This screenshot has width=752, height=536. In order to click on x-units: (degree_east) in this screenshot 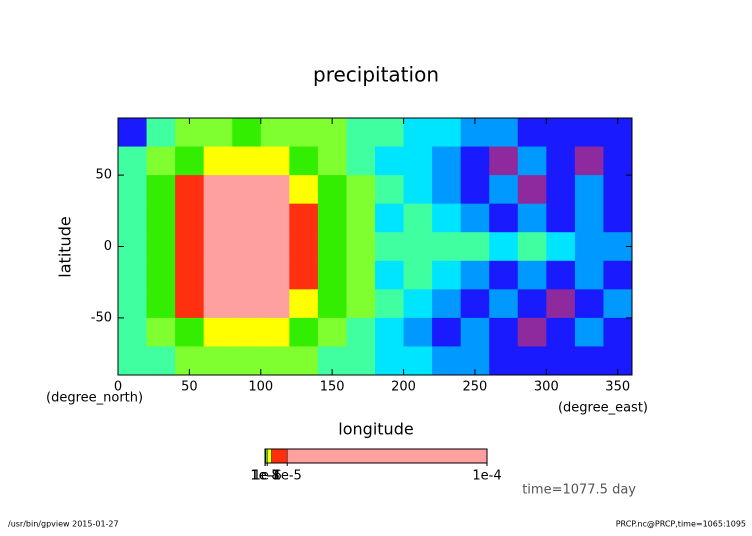, I will do `click(603, 408)`.